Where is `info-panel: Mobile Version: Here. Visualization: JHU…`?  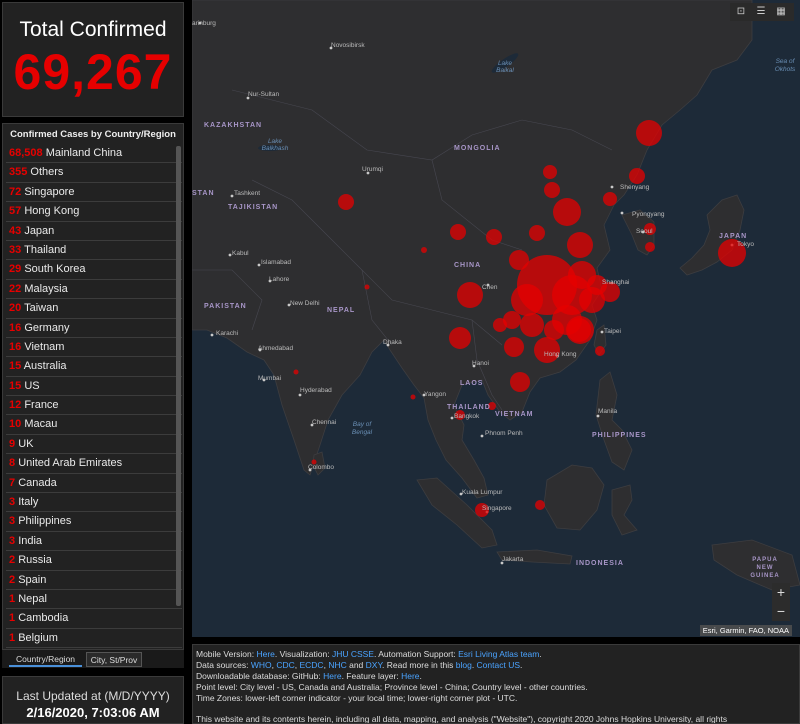 info-panel: Mobile Version: Here. Visualization: JHU… is located at coordinates (496, 684).